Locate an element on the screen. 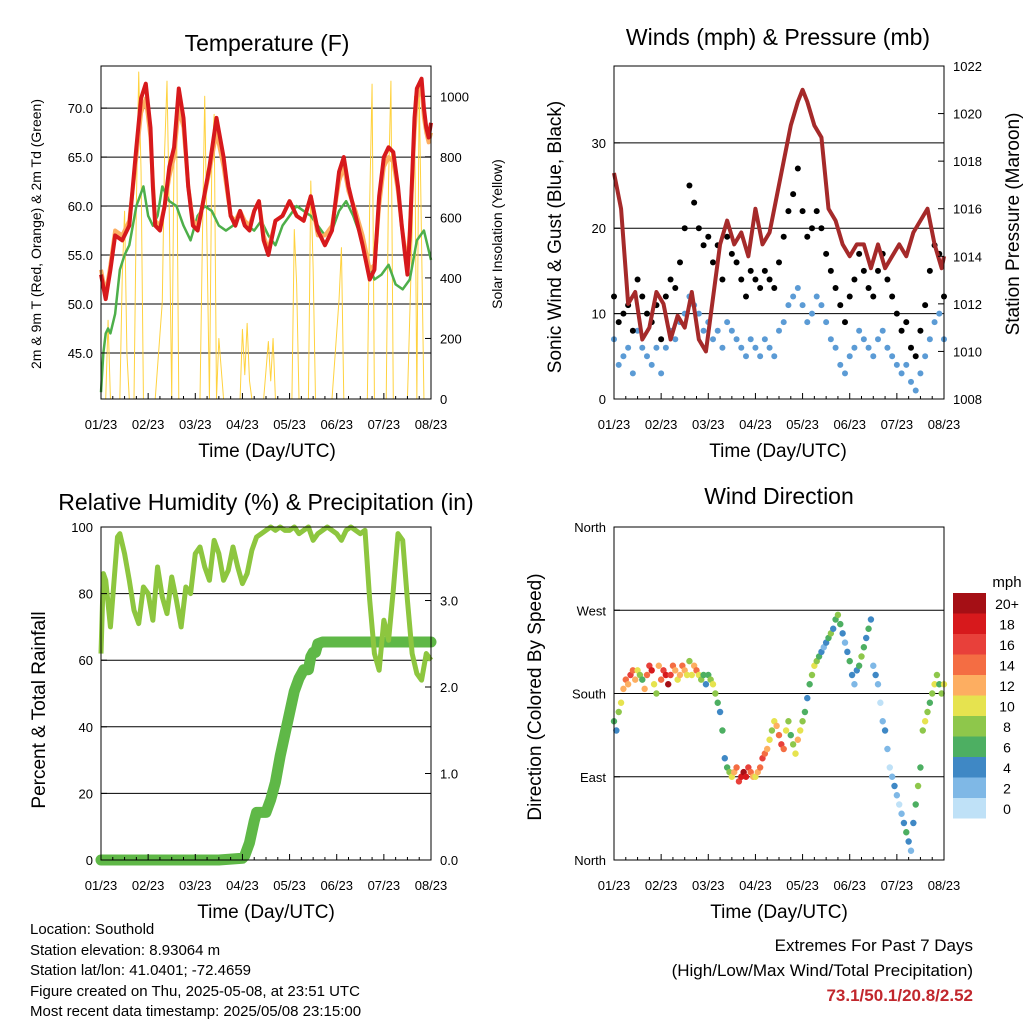 The width and height of the screenshot is (1024, 1024). y-tick-label: 80 is located at coordinates (86, 594).